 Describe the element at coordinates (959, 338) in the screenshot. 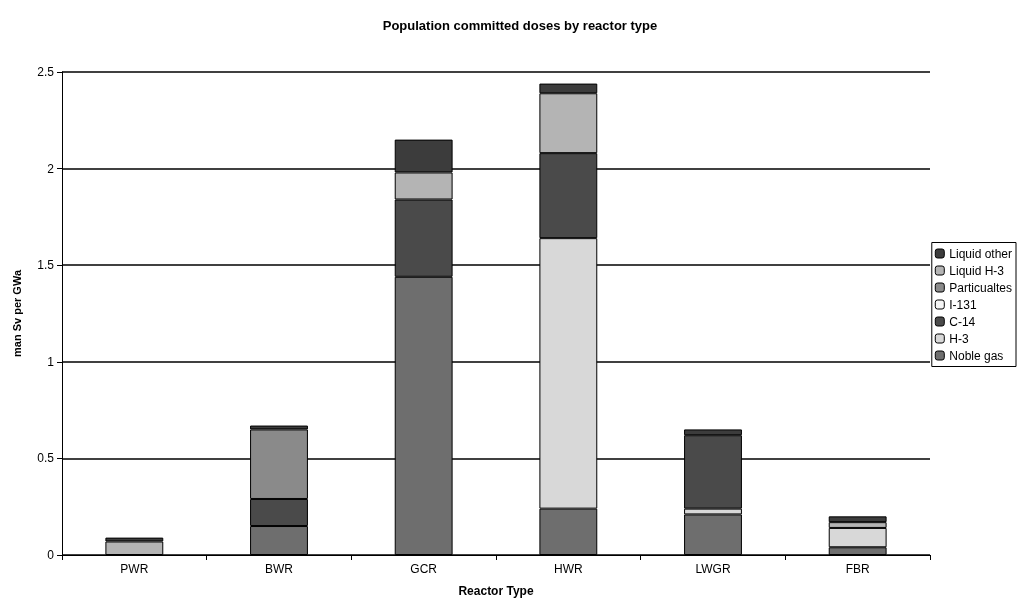

I see `legend-label: H-3` at that location.